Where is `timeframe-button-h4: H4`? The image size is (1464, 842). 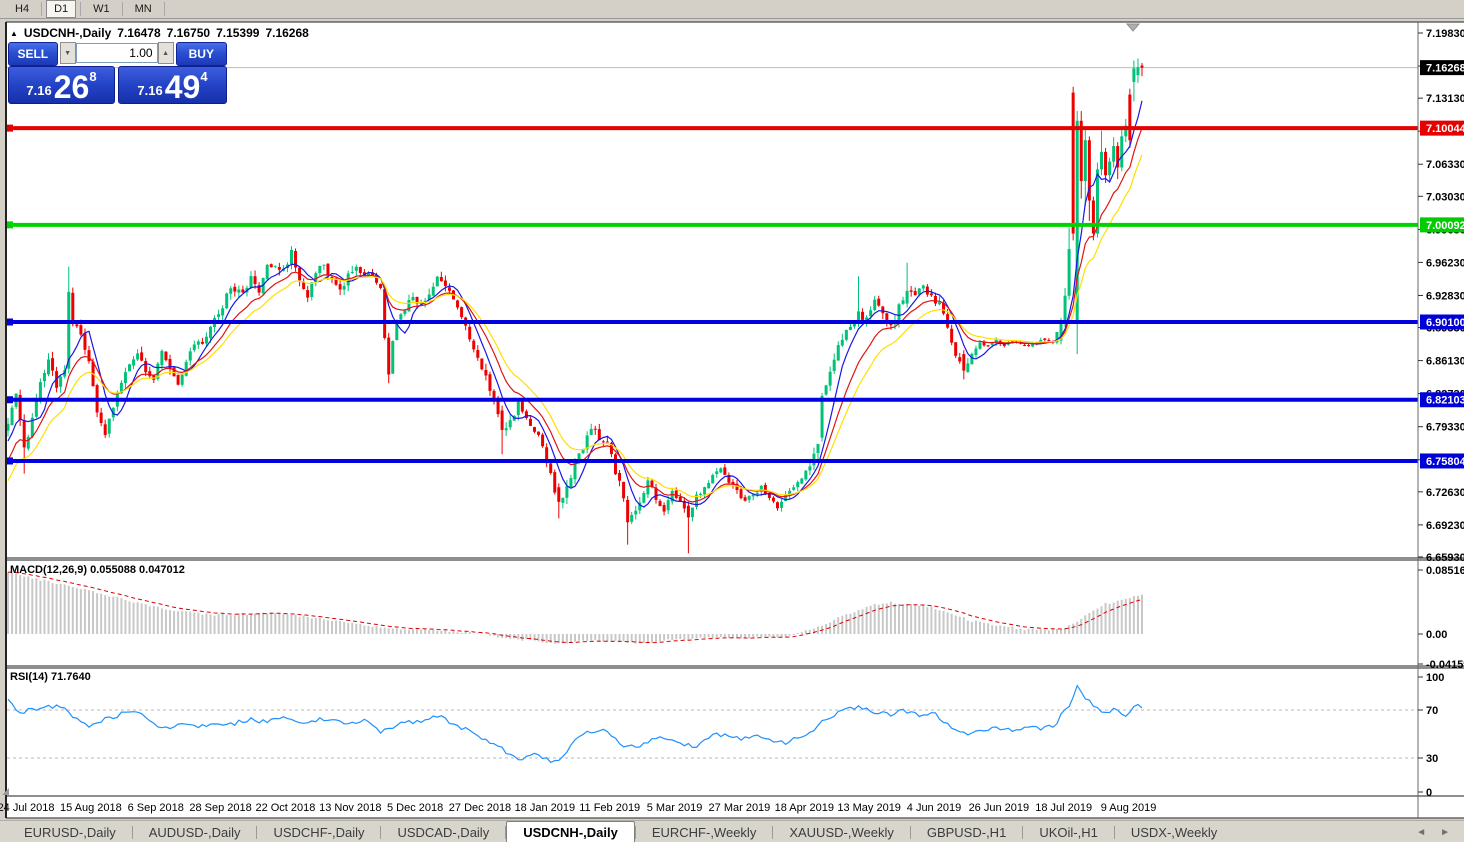 timeframe-button-h4: H4 is located at coordinates (22, 9).